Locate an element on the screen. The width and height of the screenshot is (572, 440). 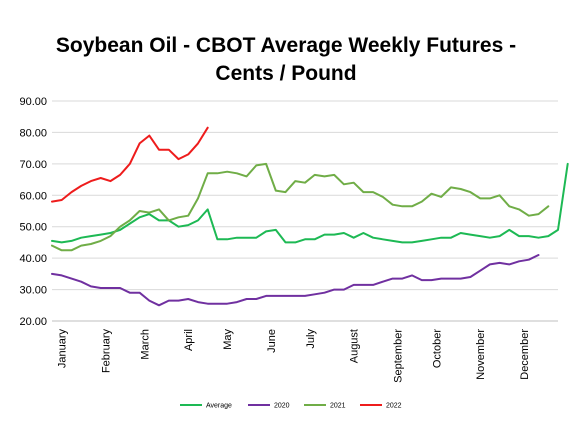
legend-label-2020: 2020 is located at coordinates (282, 406).